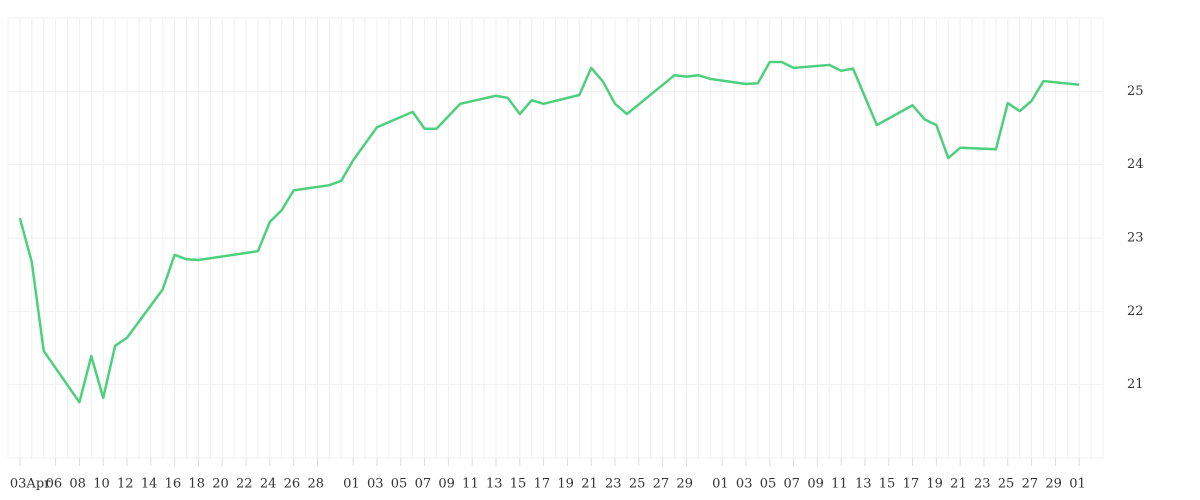 This screenshot has height=500, width=1200. What do you see at coordinates (220, 484) in the screenshot?
I see `x-tick-label: 20` at bounding box center [220, 484].